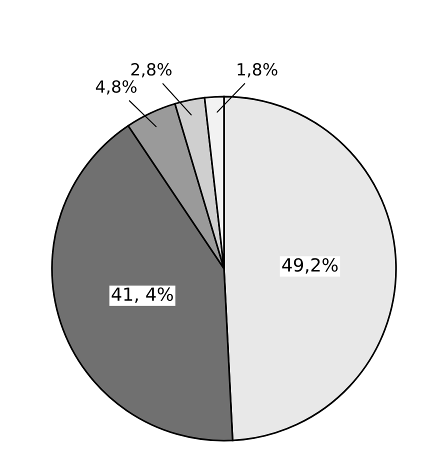  Describe the element at coordinates (151, 70) in the screenshot. I see `data-label: 2,8%` at that location.